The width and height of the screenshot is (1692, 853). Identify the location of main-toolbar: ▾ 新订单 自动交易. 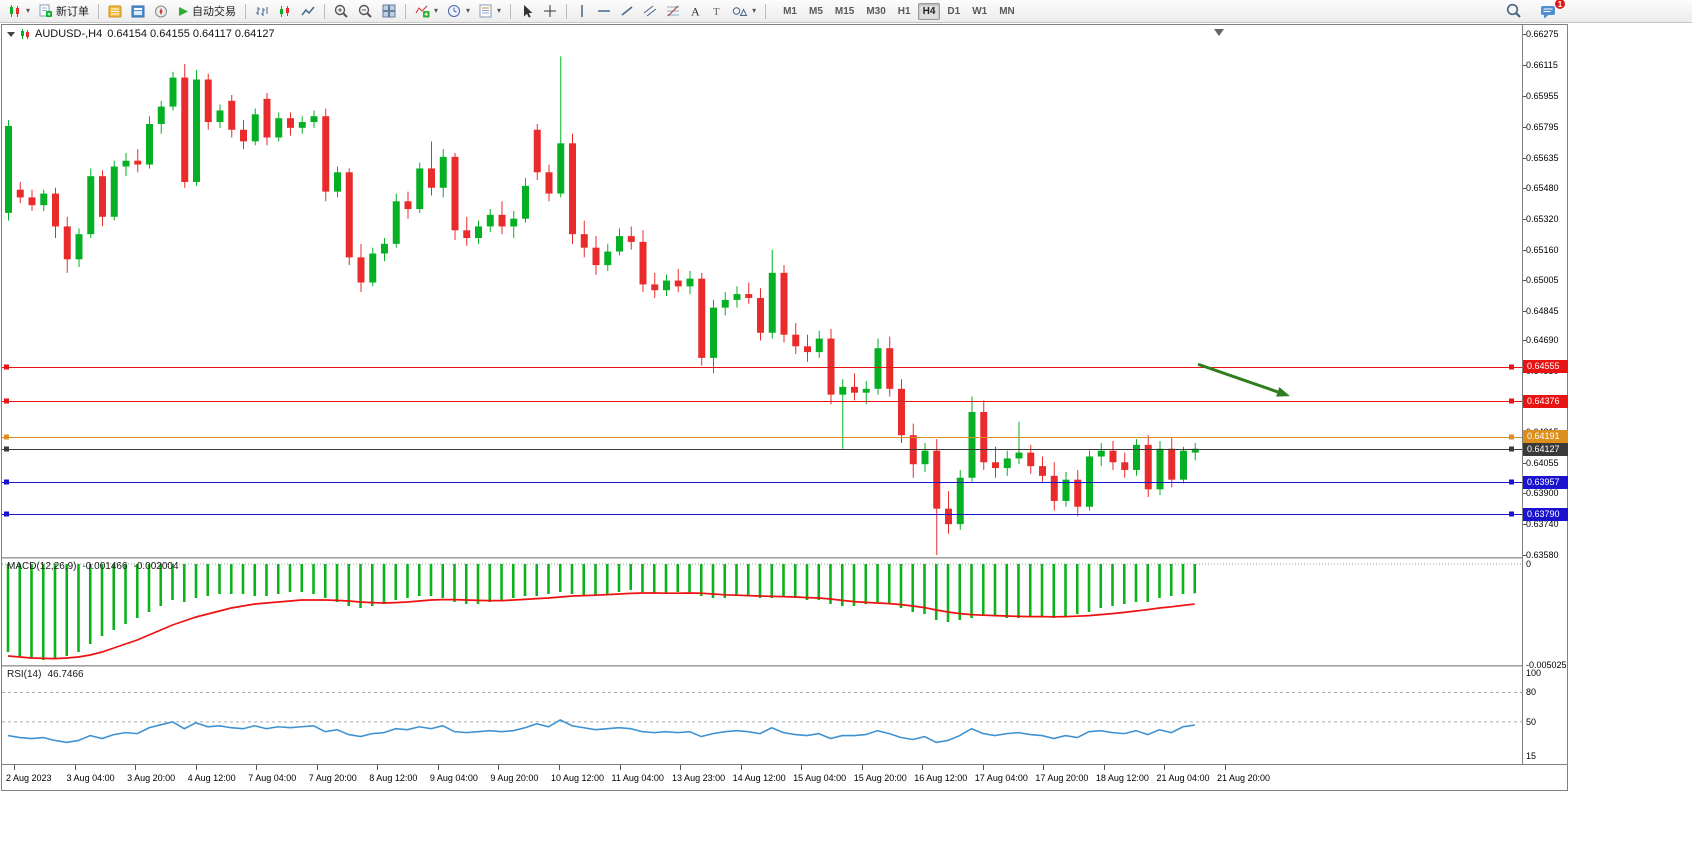
(846, 11).